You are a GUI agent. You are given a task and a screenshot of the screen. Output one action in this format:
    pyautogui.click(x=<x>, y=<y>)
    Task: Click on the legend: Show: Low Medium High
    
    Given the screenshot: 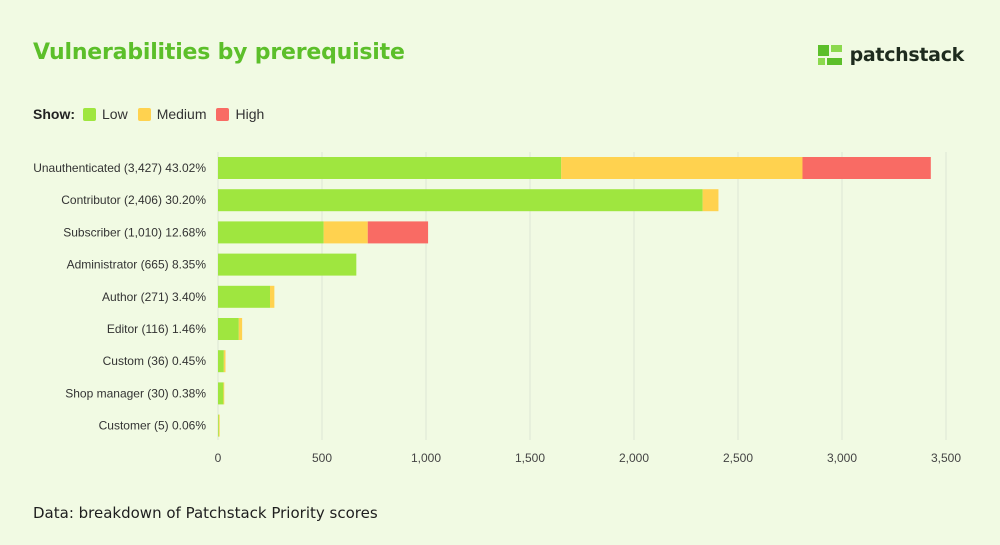 What is the action you would take?
    pyautogui.click(x=153, y=114)
    